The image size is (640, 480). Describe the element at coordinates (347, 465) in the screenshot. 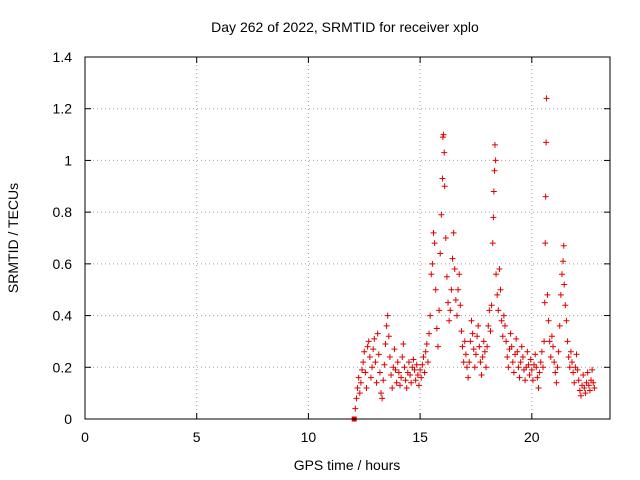

I see `x-axis-label: GPS time / hours` at that location.